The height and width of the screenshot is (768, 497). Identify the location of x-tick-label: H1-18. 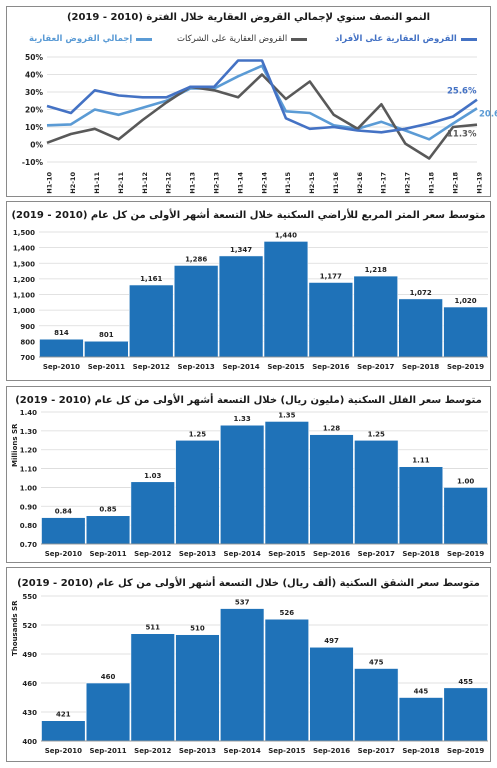
(431, 183).